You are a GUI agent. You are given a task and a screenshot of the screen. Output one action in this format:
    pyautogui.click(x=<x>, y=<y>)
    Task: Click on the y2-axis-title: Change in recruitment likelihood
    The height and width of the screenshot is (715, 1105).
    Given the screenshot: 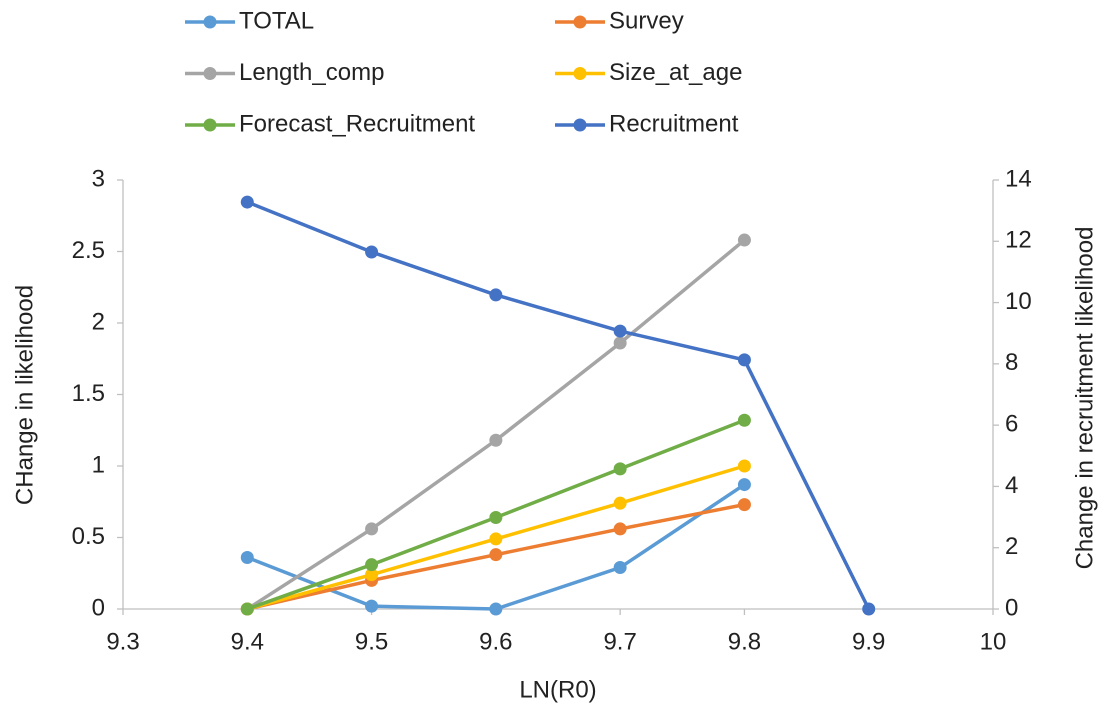 What is the action you would take?
    pyautogui.click(x=1084, y=398)
    